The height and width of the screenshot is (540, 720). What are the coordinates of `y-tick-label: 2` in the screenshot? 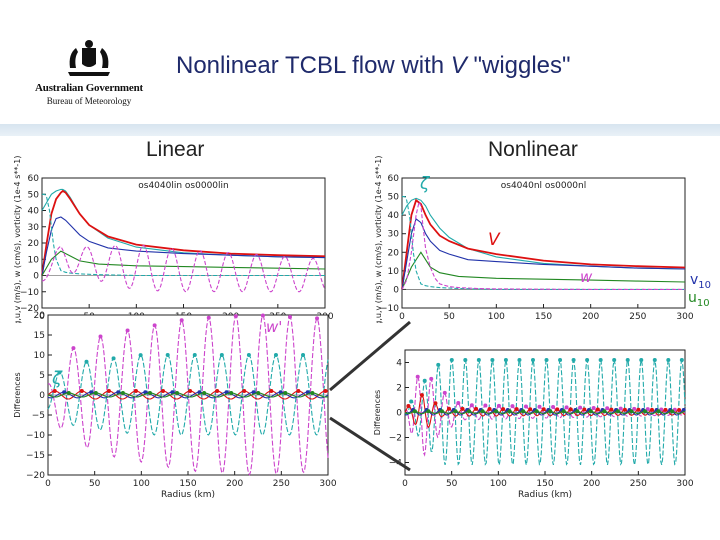 It's located at (399, 389).